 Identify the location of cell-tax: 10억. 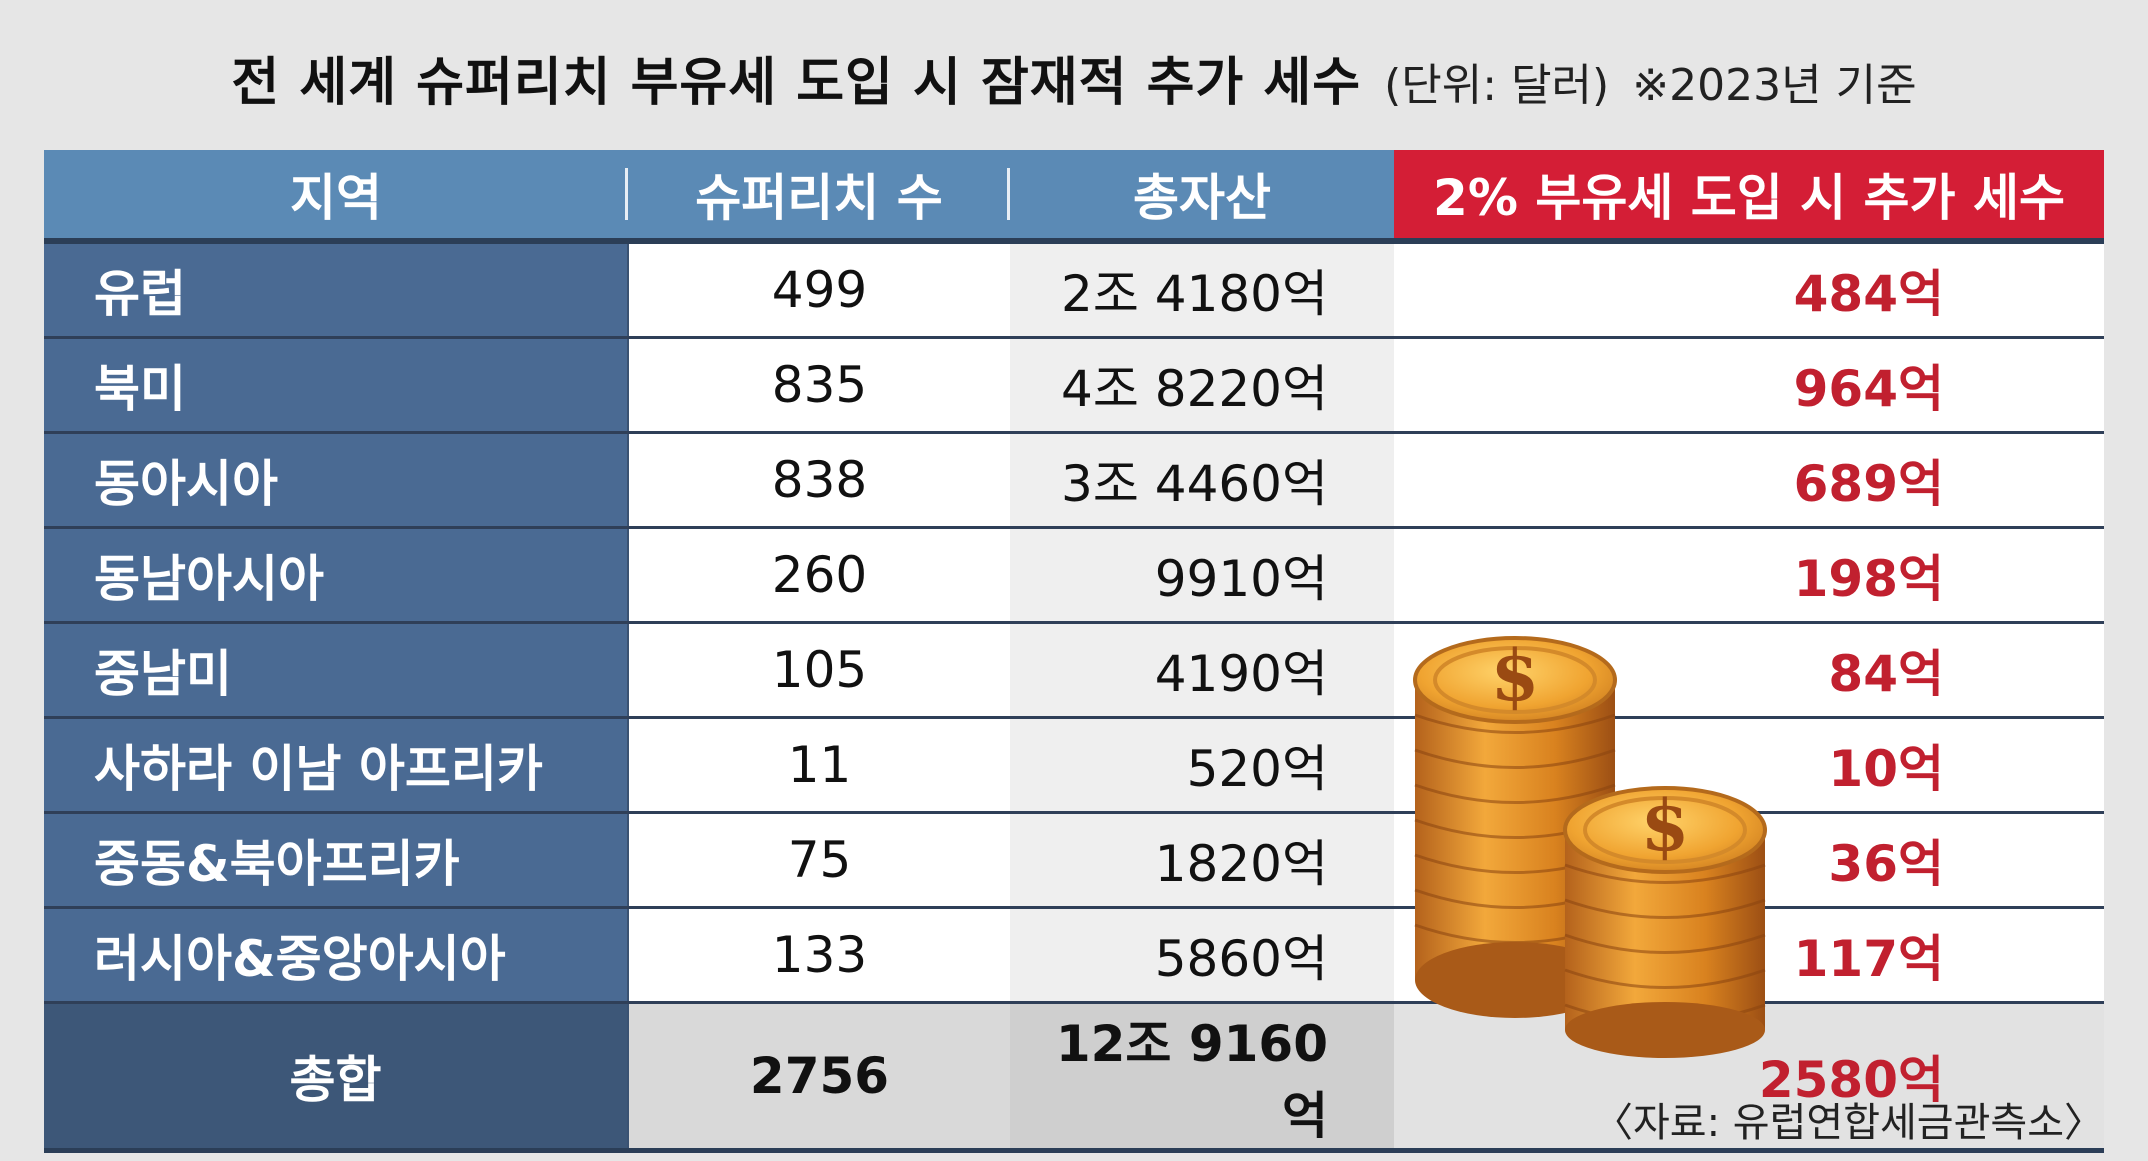
(1749, 765).